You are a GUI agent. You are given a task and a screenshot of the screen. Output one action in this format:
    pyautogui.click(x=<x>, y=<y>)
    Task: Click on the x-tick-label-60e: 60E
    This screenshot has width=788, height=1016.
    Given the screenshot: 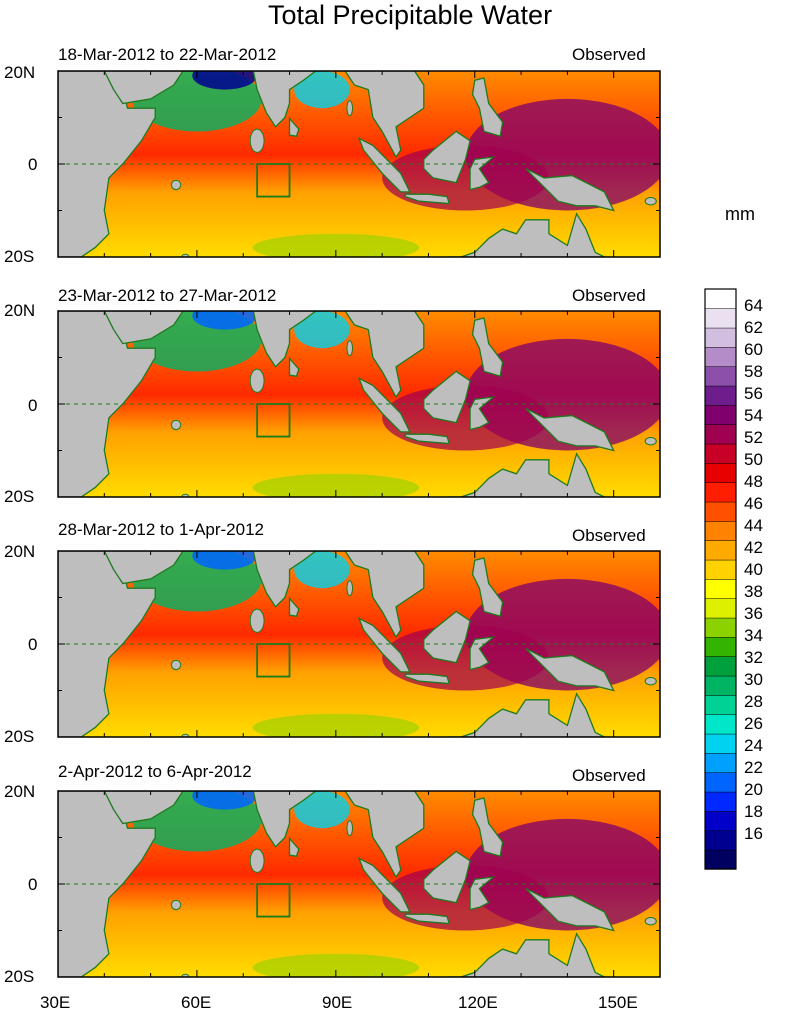 What is the action you would take?
    pyautogui.click(x=196, y=1002)
    